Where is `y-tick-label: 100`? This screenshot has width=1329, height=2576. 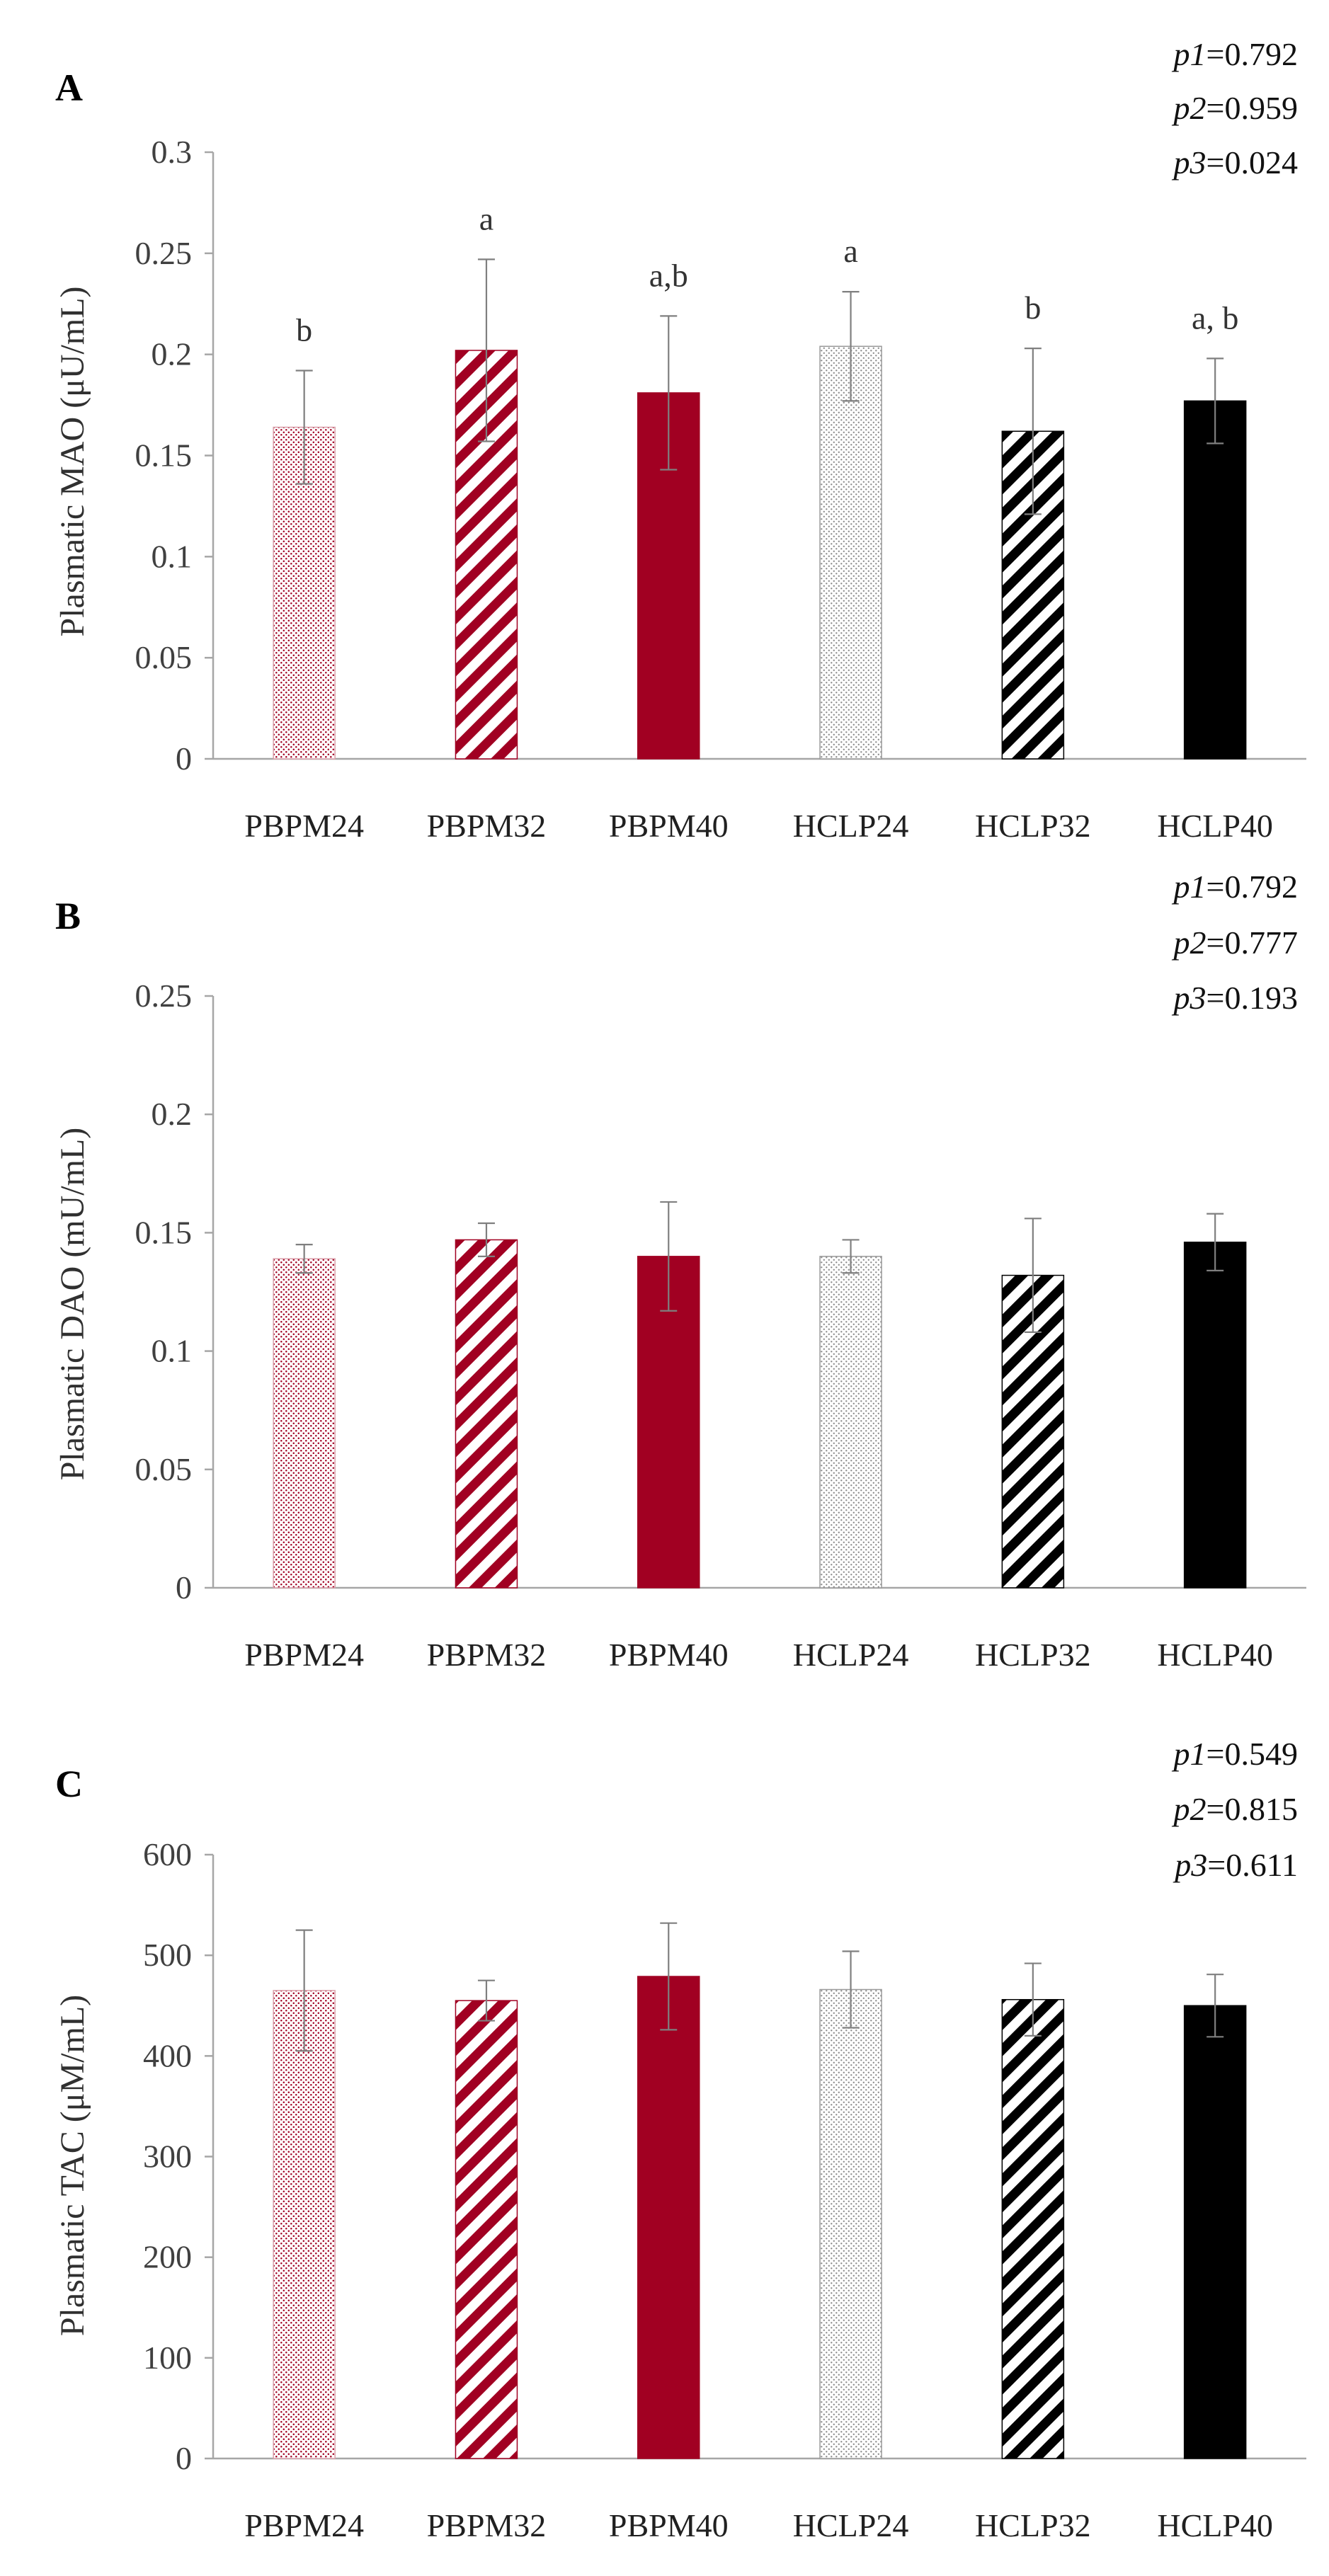
y-tick-label: 100 is located at coordinates (167, 2358).